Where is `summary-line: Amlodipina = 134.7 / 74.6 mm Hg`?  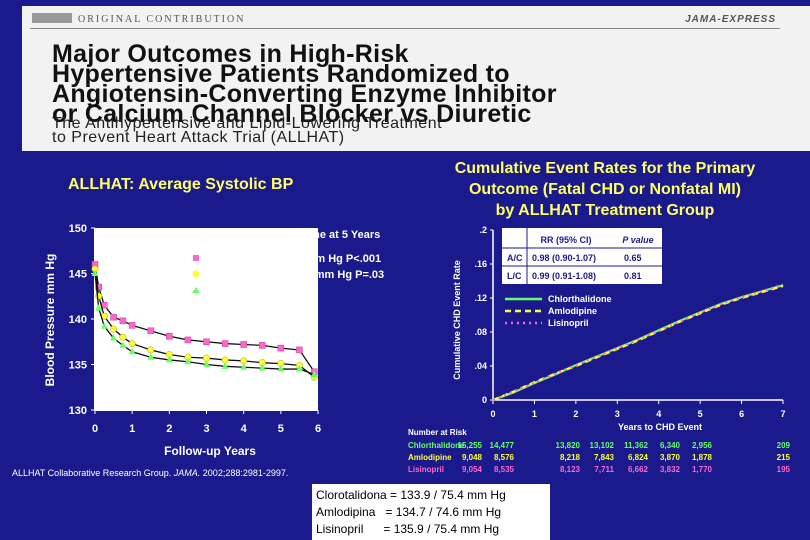 summary-line: Amlodipina = 134.7 / 74.6 mm Hg is located at coordinates (409, 512).